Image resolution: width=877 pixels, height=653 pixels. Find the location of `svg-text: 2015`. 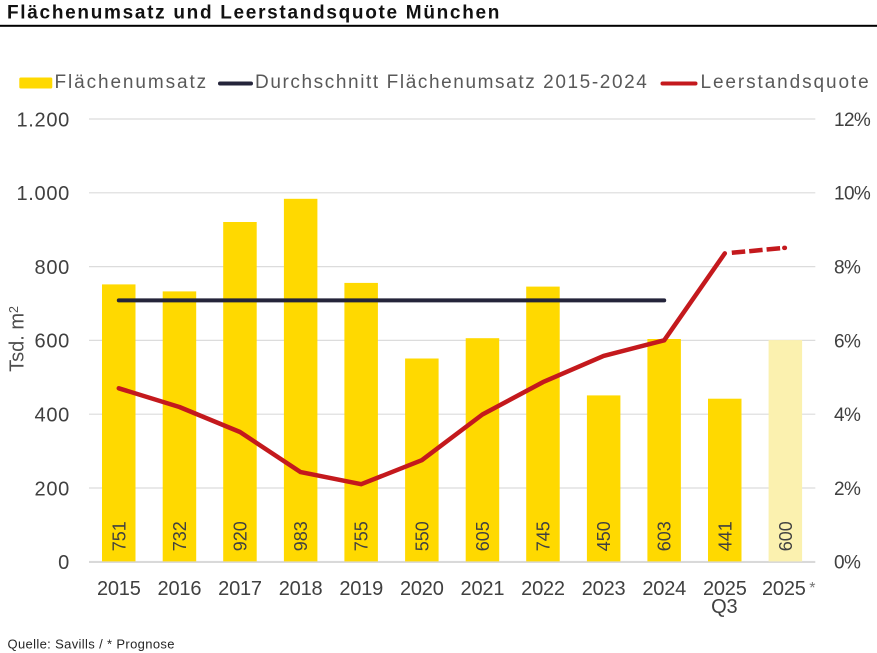

svg-text: 2015 is located at coordinates (119, 589).